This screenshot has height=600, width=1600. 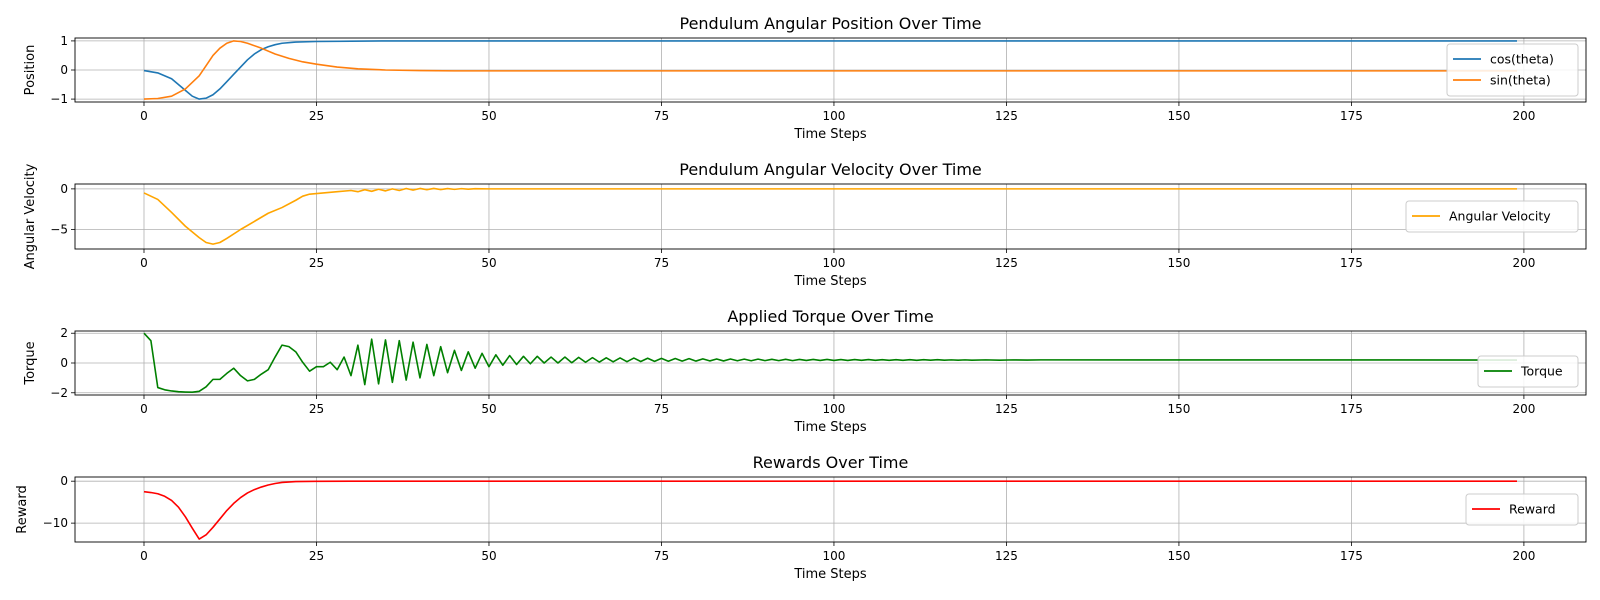 What do you see at coordinates (830, 169) in the screenshot?
I see `chart-title: Pendulum Angular Velocity Over Time` at bounding box center [830, 169].